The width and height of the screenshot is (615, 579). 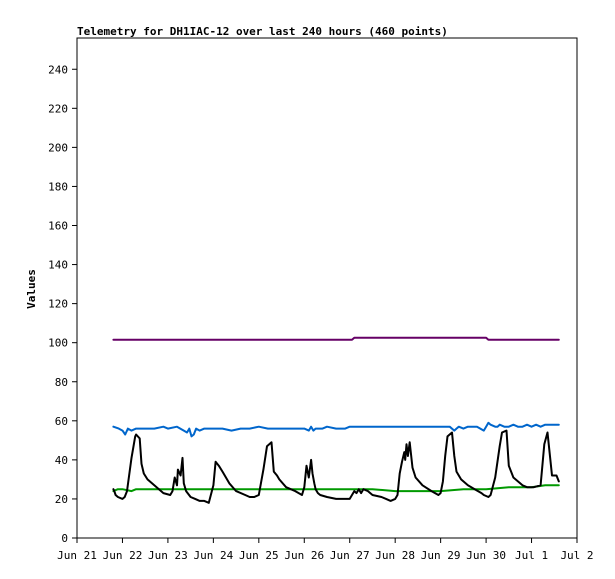 What do you see at coordinates (213, 555) in the screenshot?
I see `x-tick-label: Jun 24` at bounding box center [213, 555].